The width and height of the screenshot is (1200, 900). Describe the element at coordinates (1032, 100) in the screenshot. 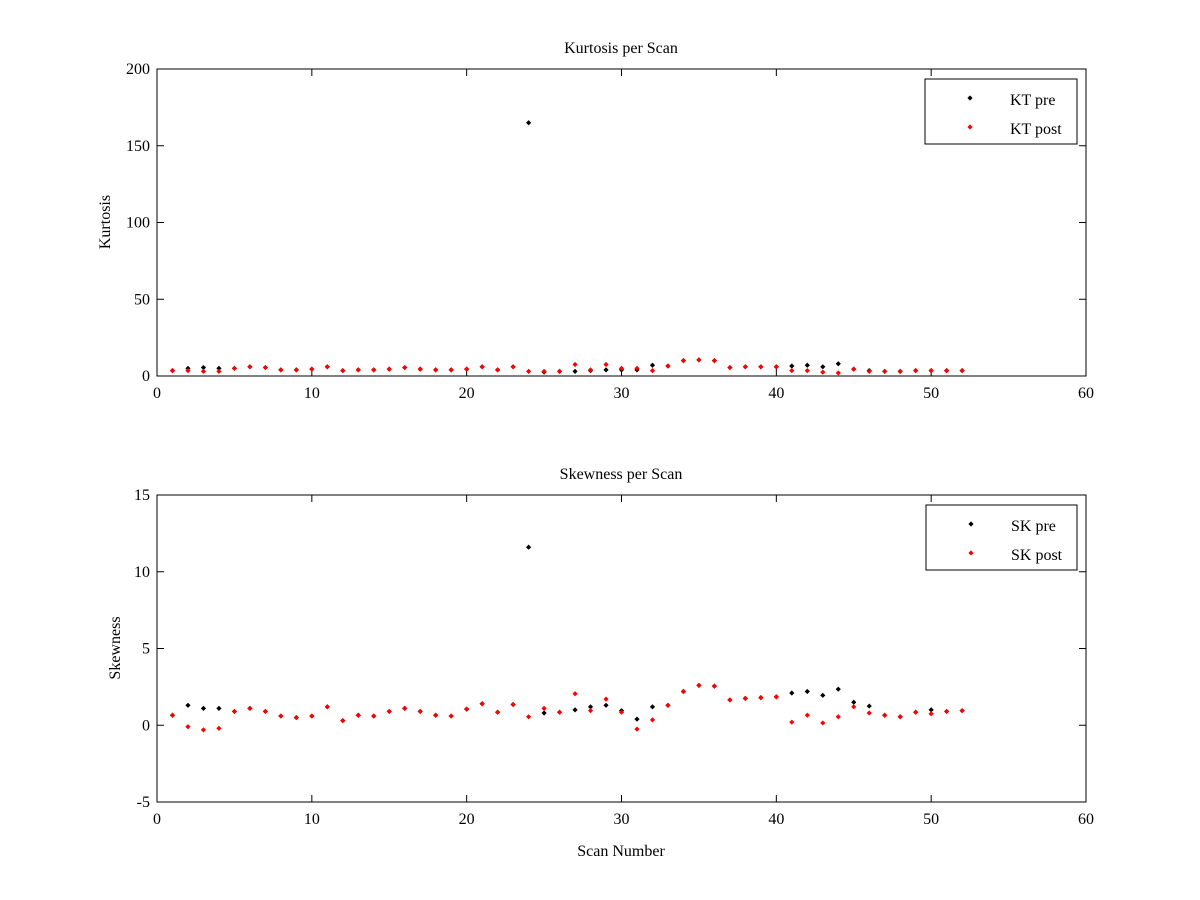

I see `kurtosis-legend-label-kt-pre: KT pre` at that location.